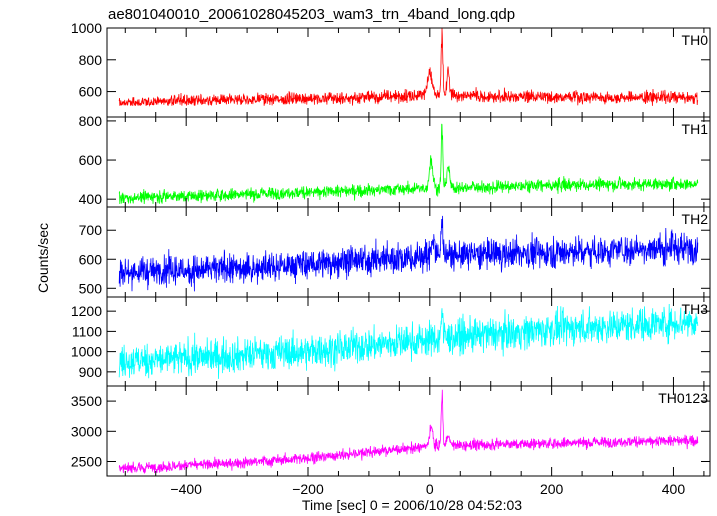 The height and width of the screenshot is (516, 717). I want to click on y-tick-label: 400, so click(91, 199).